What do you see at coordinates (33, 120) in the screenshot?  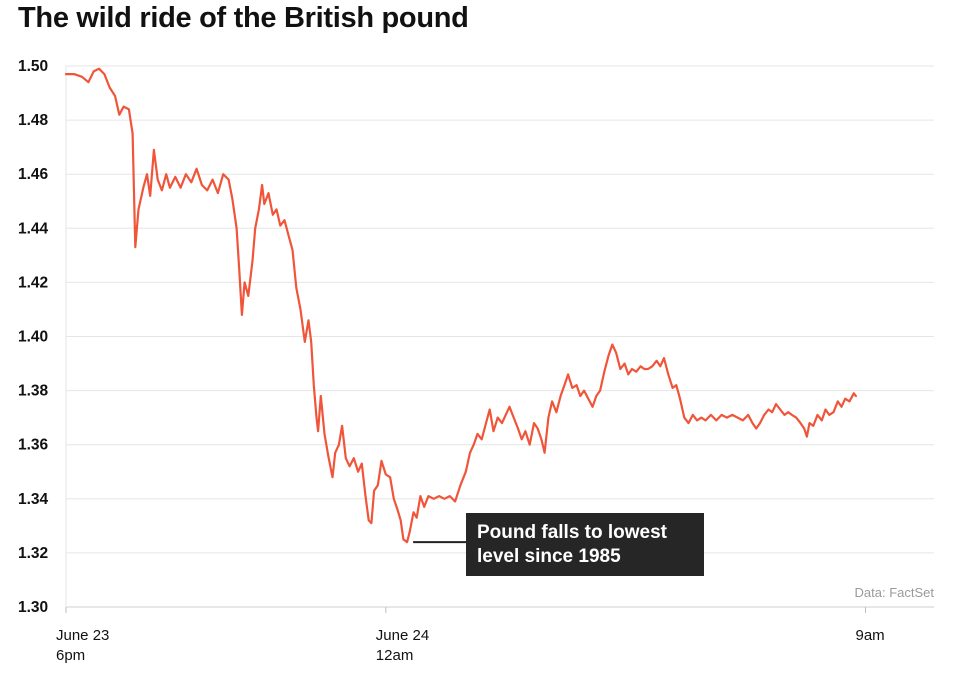 I see `y-tick-label: 1.48` at bounding box center [33, 120].